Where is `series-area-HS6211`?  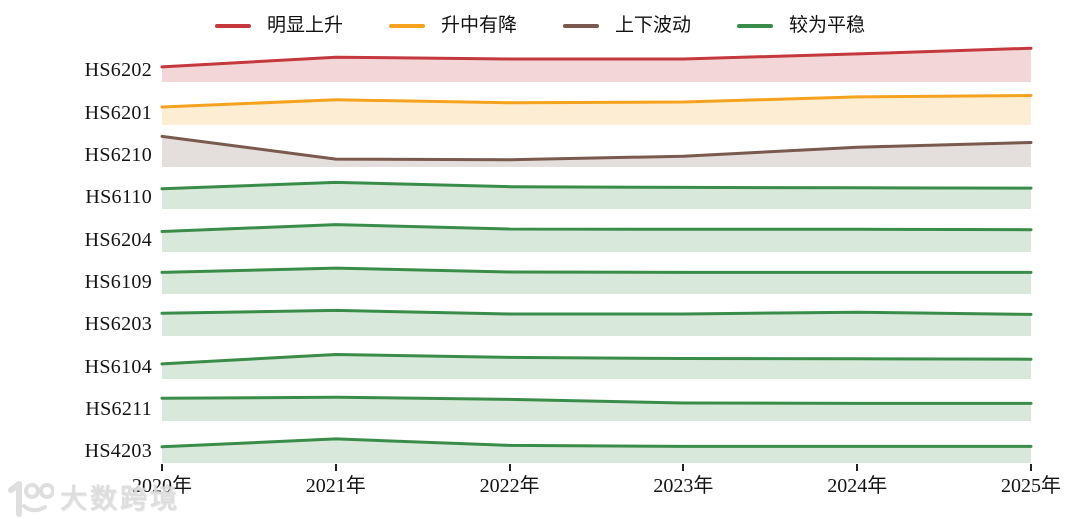 series-area-HS6211 is located at coordinates (596, 408).